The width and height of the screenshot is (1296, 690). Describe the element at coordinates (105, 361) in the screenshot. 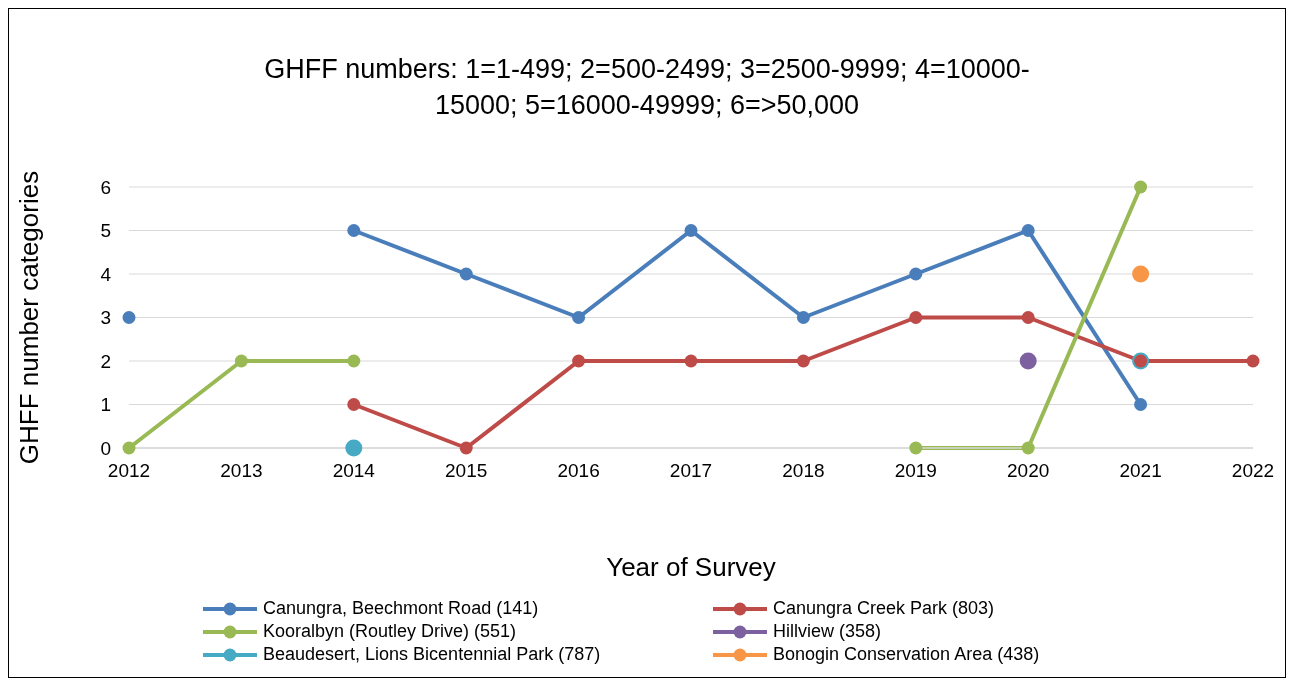

I see `y-tick-label: 2` at that location.